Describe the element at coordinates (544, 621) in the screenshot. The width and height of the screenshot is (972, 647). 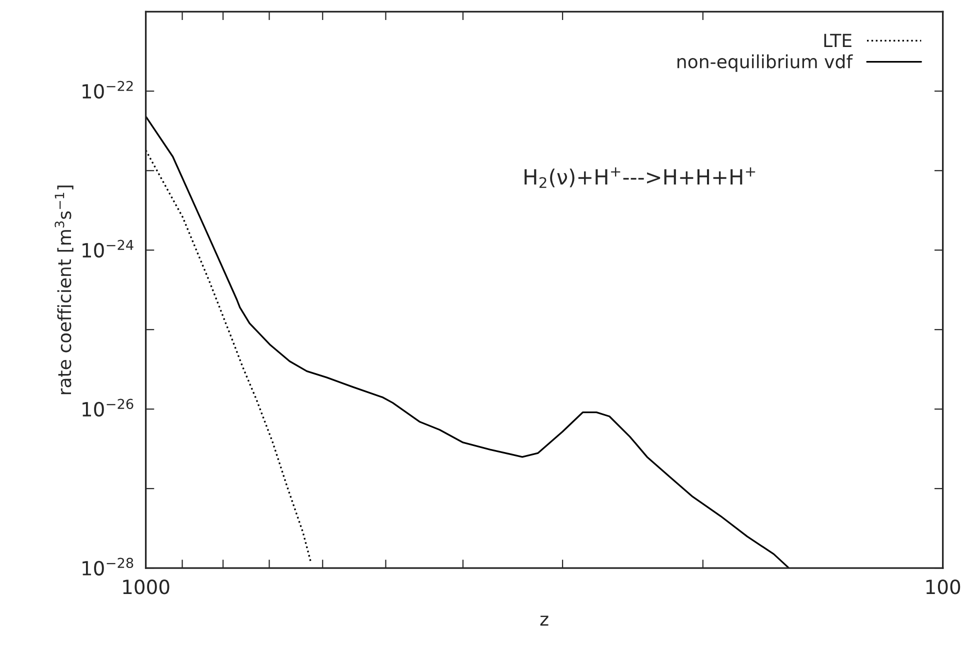
I see `x-axis-title: z` at that location.